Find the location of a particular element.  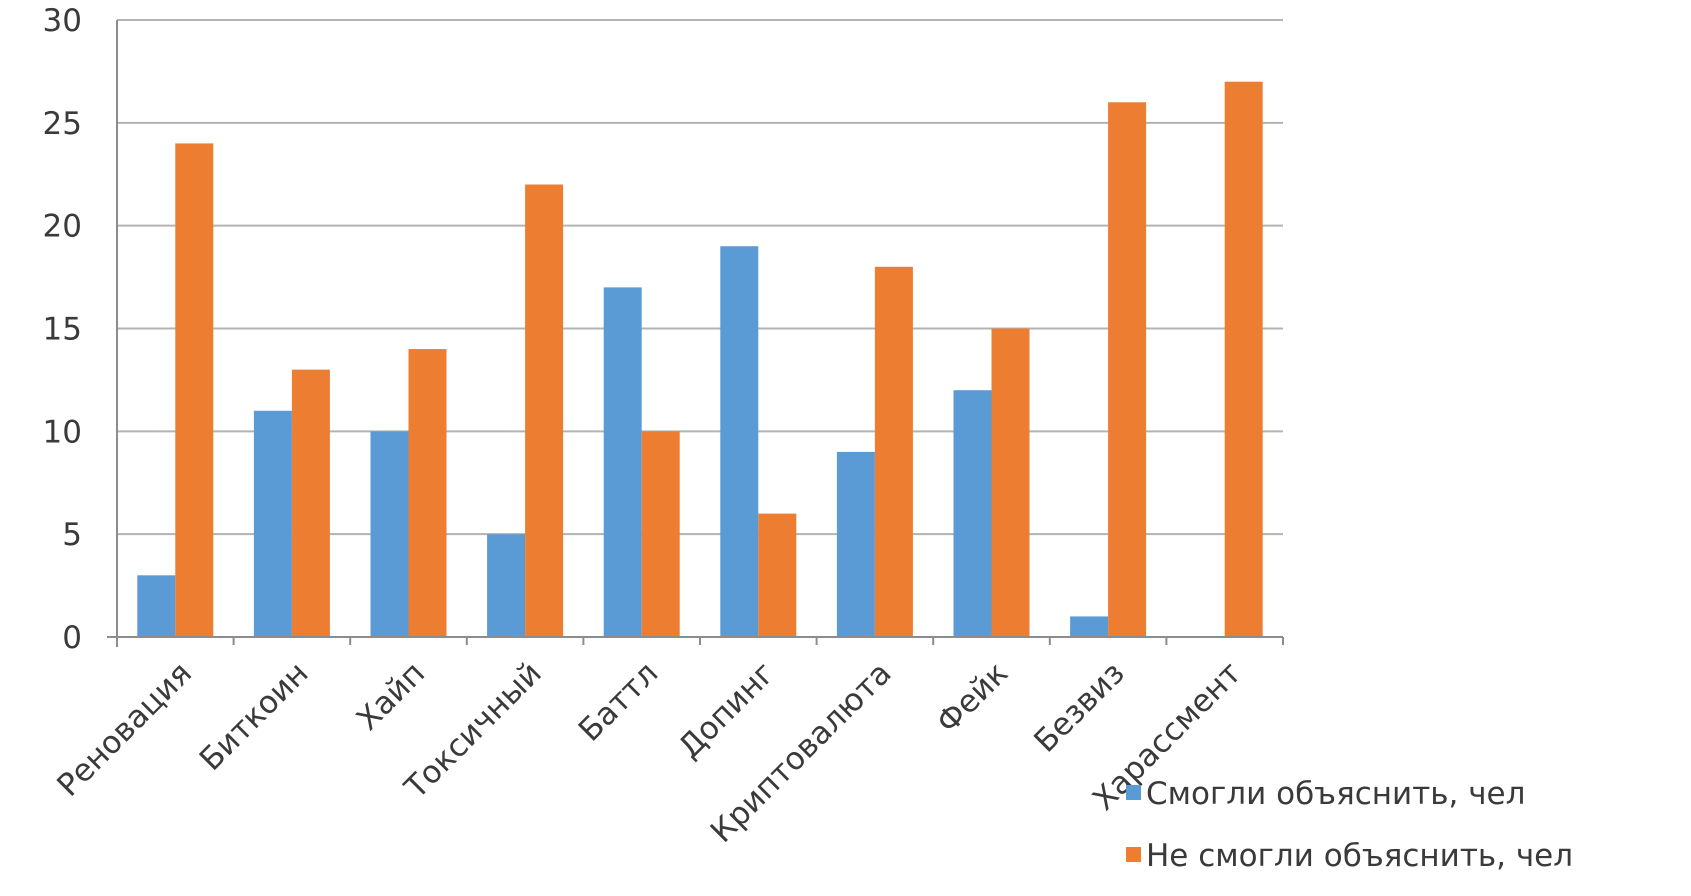

y-tick-label: 5 is located at coordinates (72, 535).